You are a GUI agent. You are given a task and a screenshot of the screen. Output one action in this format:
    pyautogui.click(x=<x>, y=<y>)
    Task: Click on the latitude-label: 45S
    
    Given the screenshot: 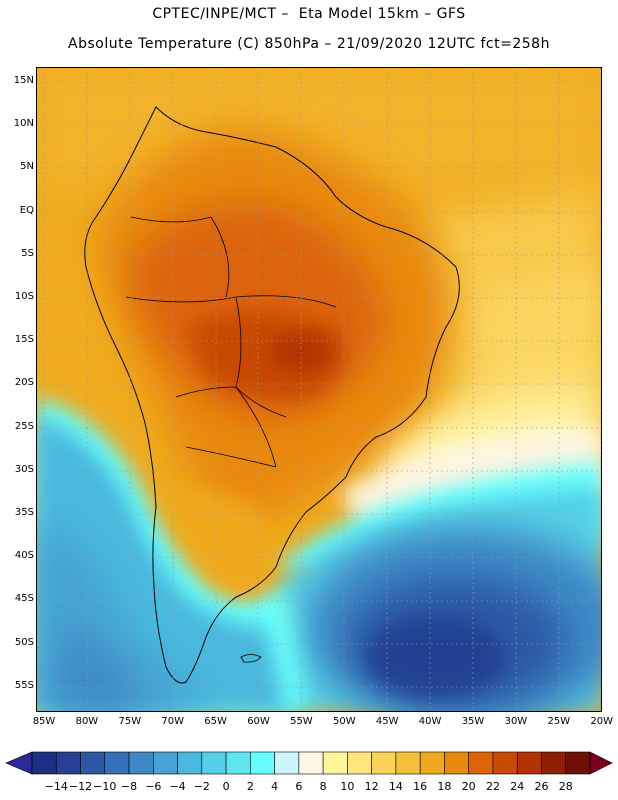 What is the action you would take?
    pyautogui.click(x=24, y=599)
    